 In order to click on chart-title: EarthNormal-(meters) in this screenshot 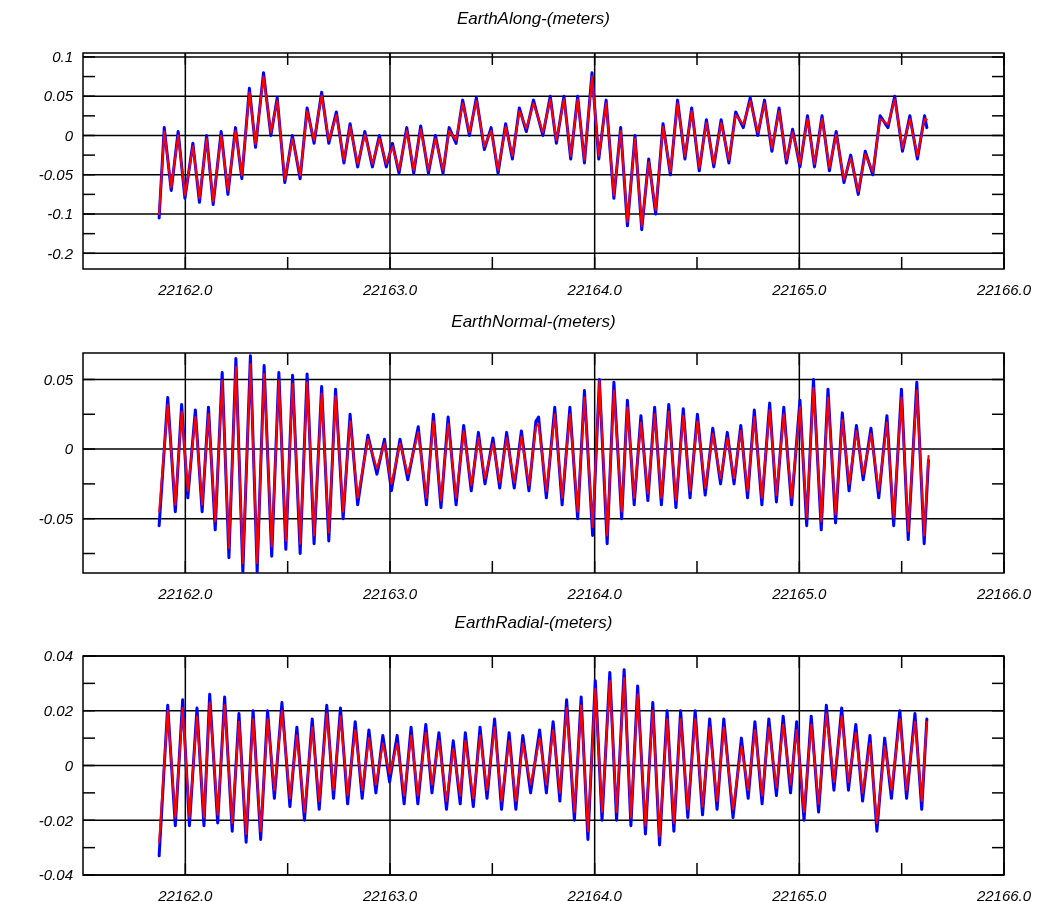, I will do `click(533, 321)`.